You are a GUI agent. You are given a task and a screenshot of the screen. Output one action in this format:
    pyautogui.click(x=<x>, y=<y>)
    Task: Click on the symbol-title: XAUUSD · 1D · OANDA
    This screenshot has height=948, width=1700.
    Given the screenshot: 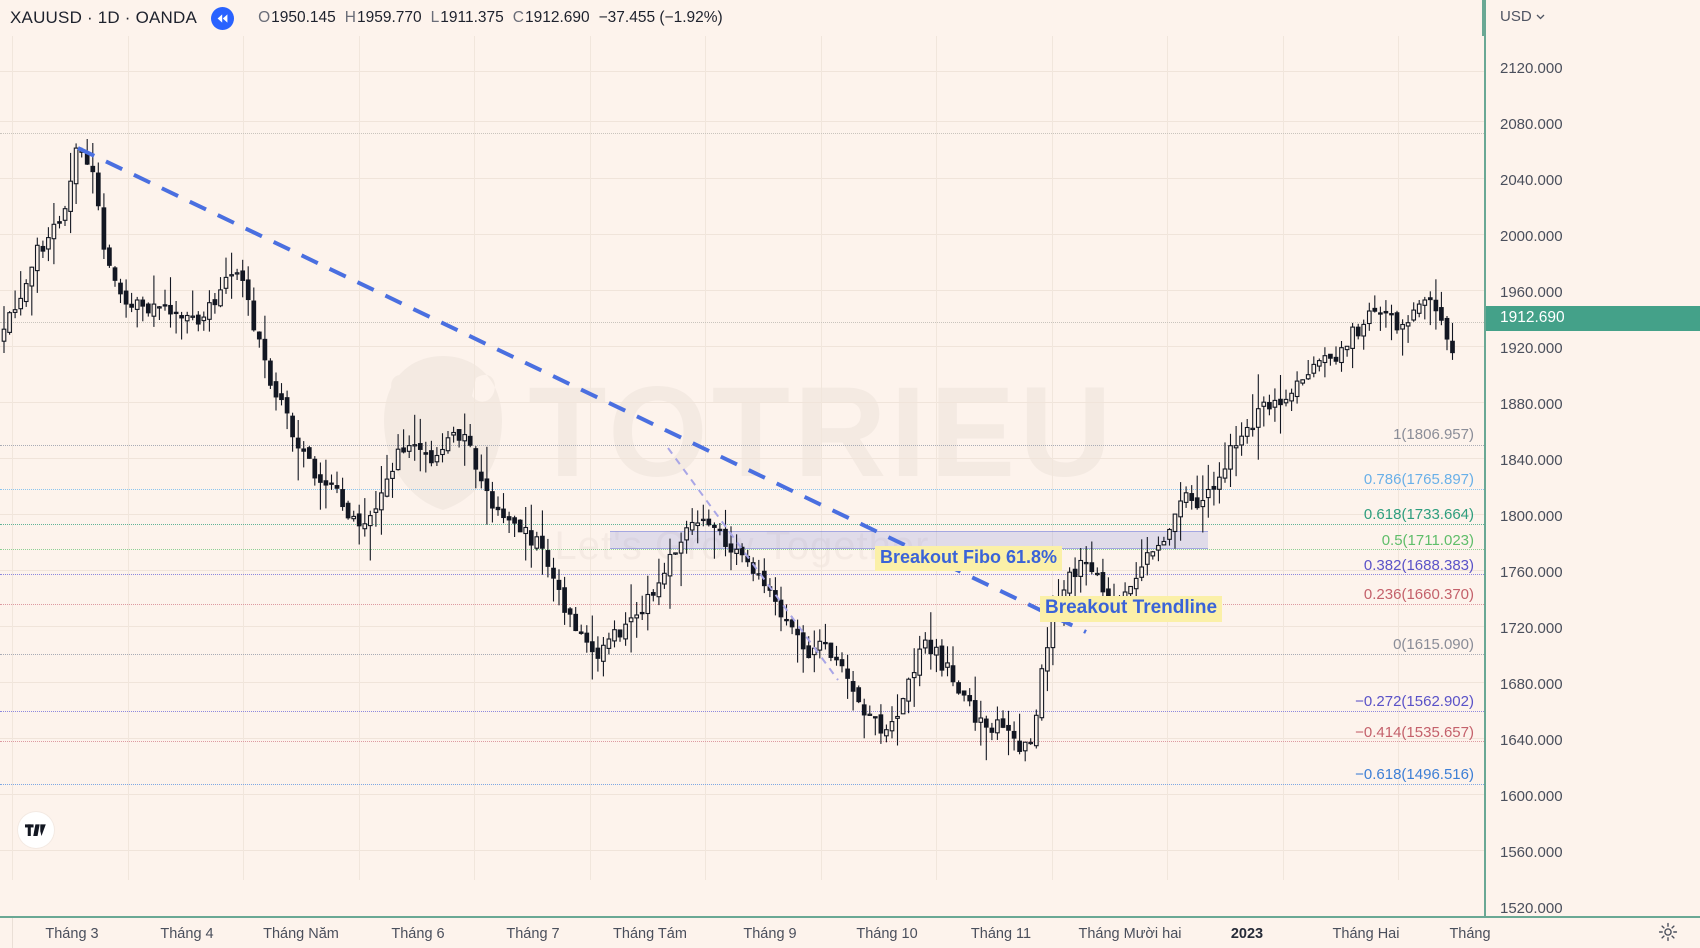 What is the action you would take?
    pyautogui.click(x=104, y=17)
    